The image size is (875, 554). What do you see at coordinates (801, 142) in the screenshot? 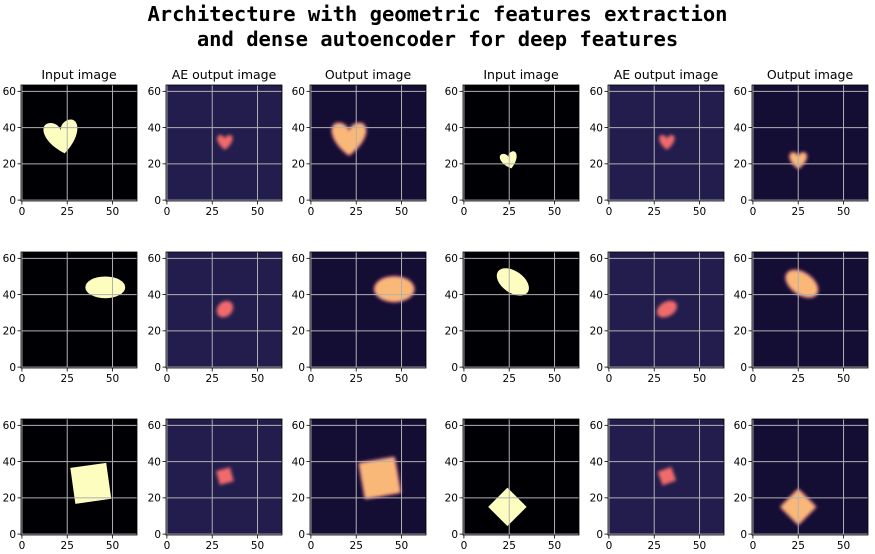
I see `panel-r0-c5: 0 25 50 0 20 40 60 Output image` at bounding box center [801, 142].